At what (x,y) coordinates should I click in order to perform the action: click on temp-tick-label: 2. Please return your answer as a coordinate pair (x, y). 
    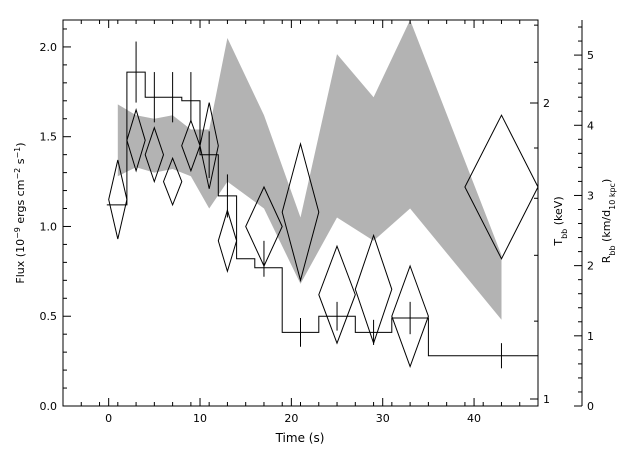
    Looking at the image, I should click on (546, 103).